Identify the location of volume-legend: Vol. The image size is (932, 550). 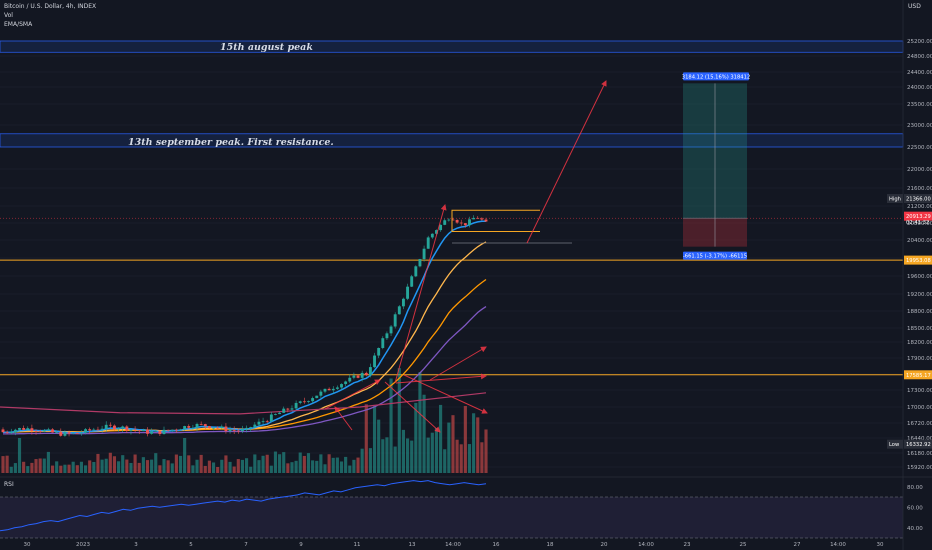
(8, 15).